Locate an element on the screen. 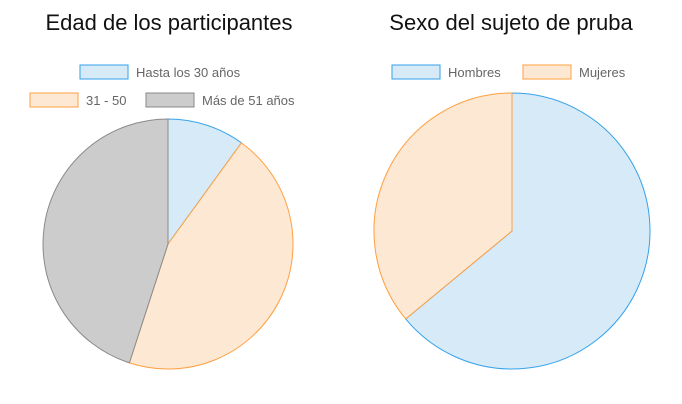 The height and width of the screenshot is (404, 682). legend-item-mujeres: Mujeres is located at coordinates (574, 72).